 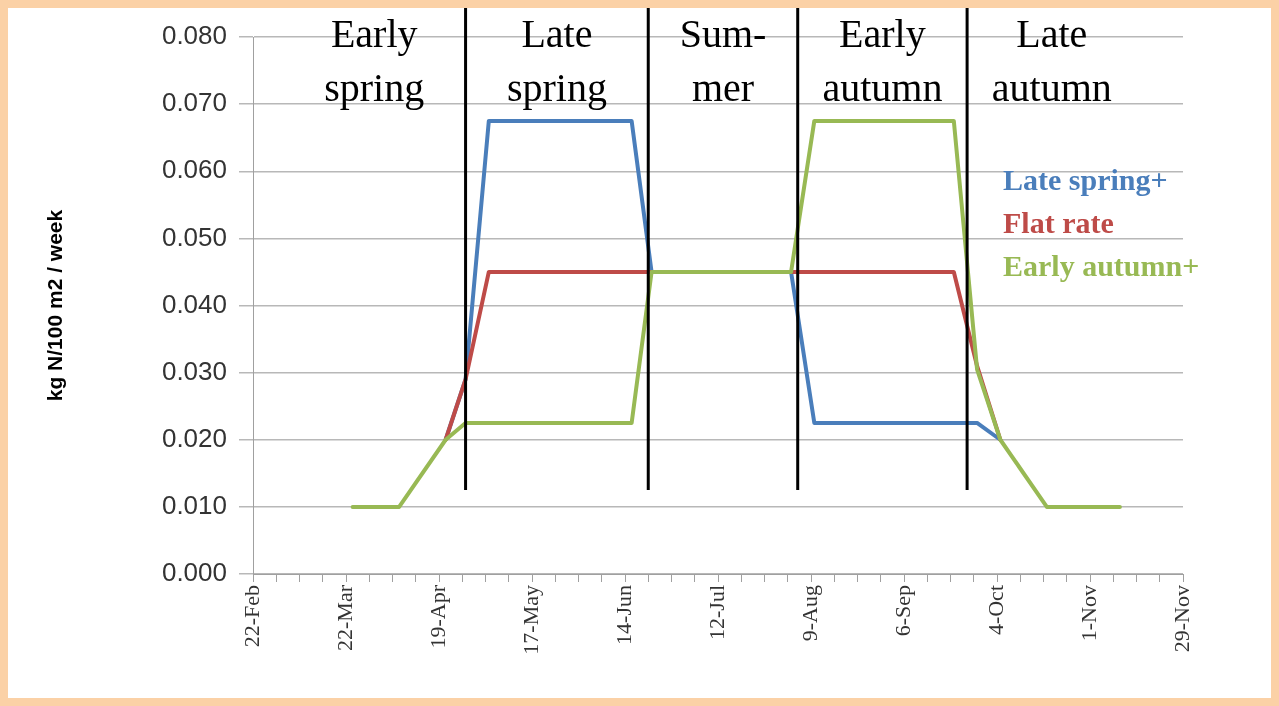 I want to click on x-tick-label: 9-Aug, so click(x=809, y=613).